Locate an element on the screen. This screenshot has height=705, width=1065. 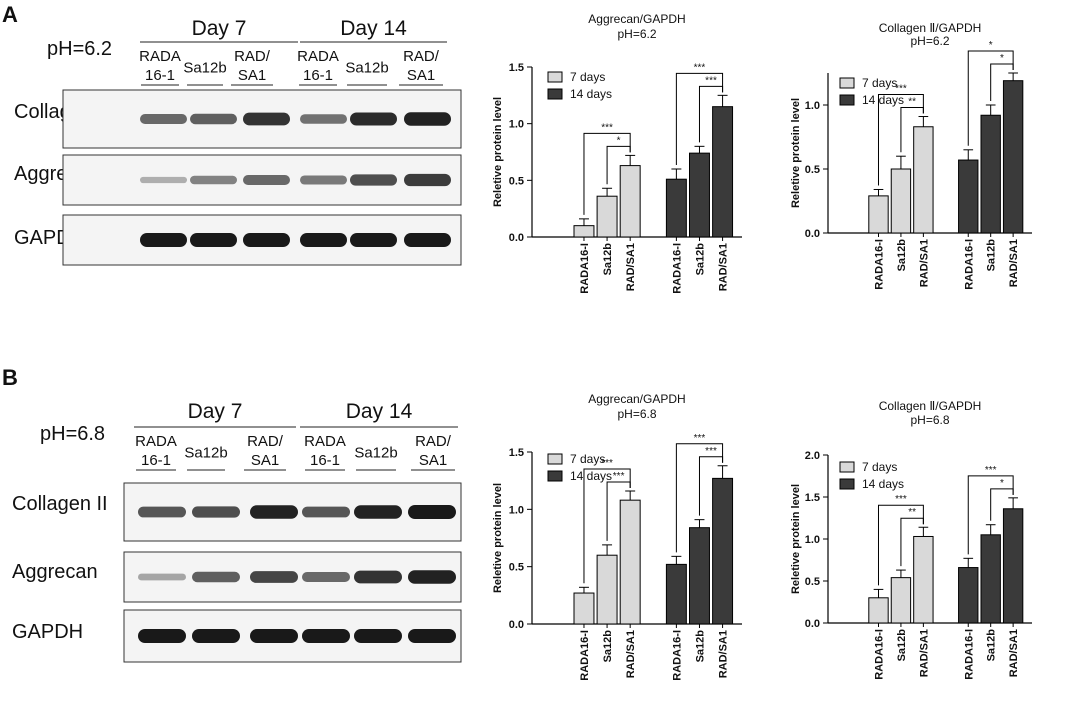
ph-label: pH=6.2 is located at coordinates (79, 49).